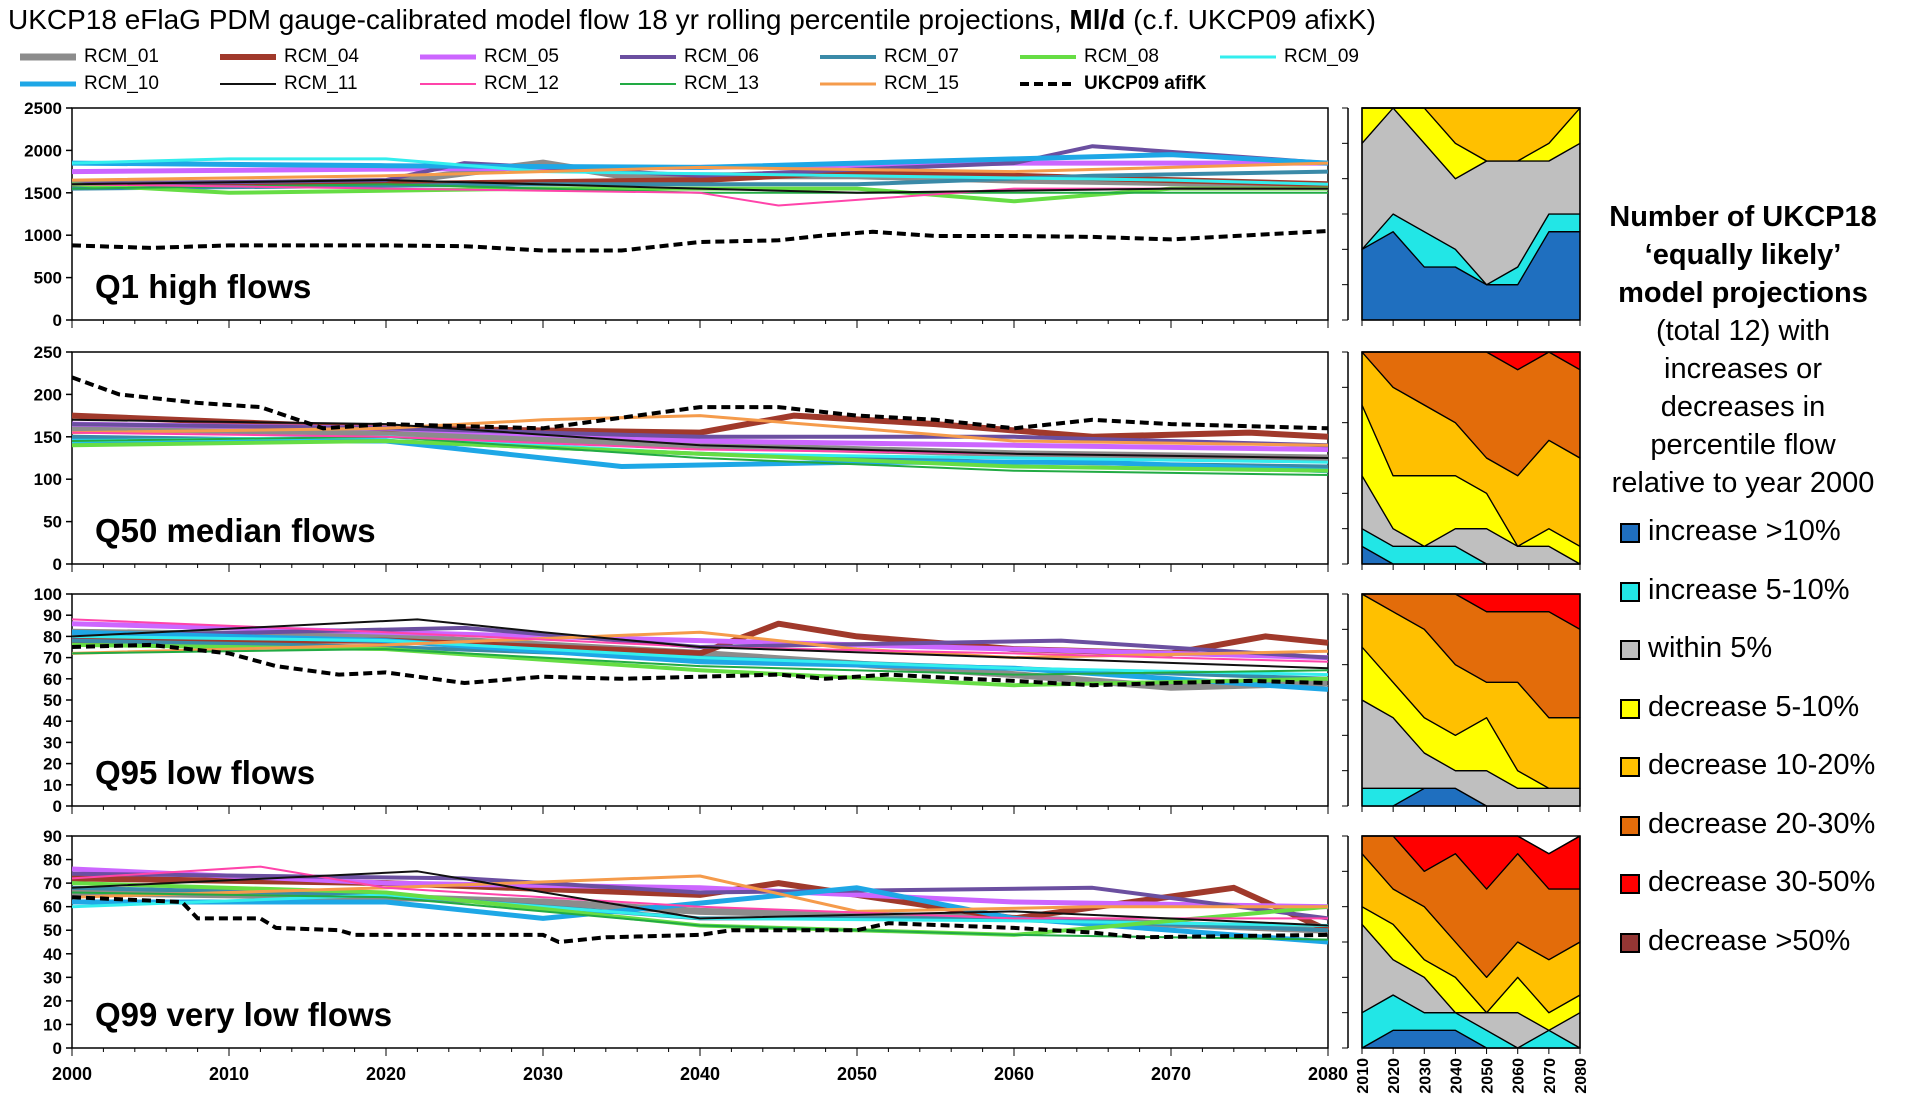 The width and height of the screenshot is (1905, 1105). I want to click on panel: 0 50 100 150 200 250 Q50 median flows, so click(681, 458).